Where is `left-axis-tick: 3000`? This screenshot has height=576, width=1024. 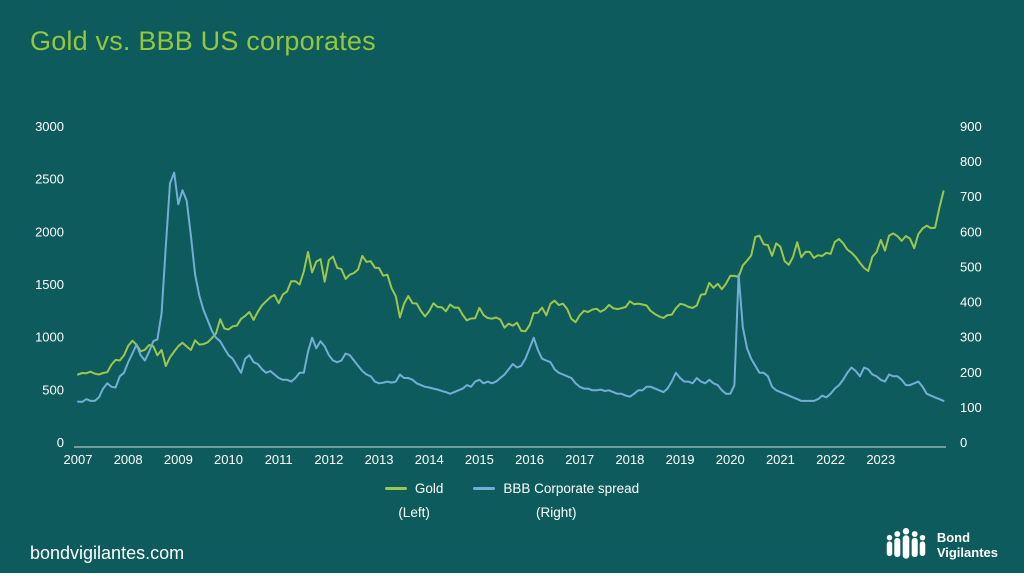 left-axis-tick: 3000 is located at coordinates (49, 126).